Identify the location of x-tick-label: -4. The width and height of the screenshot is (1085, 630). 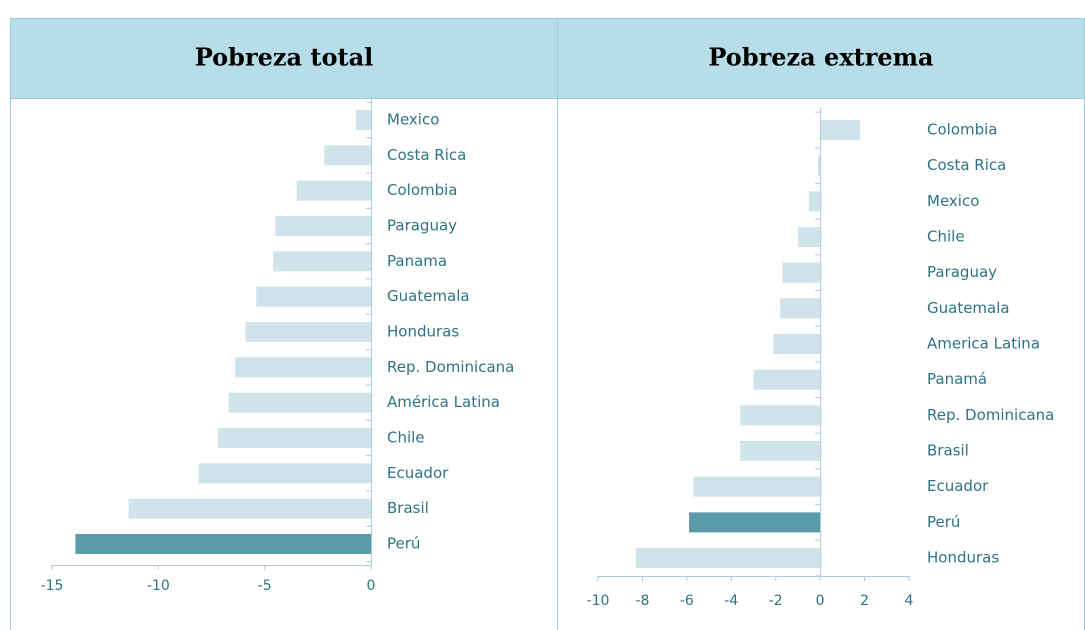
(731, 601).